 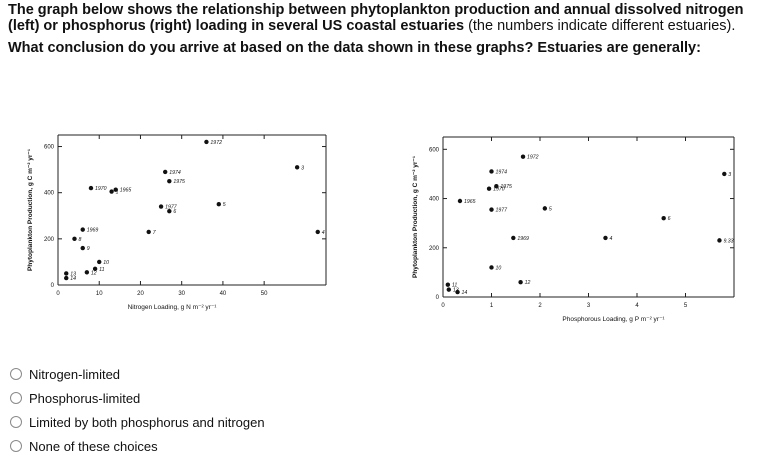 I want to click on phosphorus-point-label: 4, so click(x=610, y=239).